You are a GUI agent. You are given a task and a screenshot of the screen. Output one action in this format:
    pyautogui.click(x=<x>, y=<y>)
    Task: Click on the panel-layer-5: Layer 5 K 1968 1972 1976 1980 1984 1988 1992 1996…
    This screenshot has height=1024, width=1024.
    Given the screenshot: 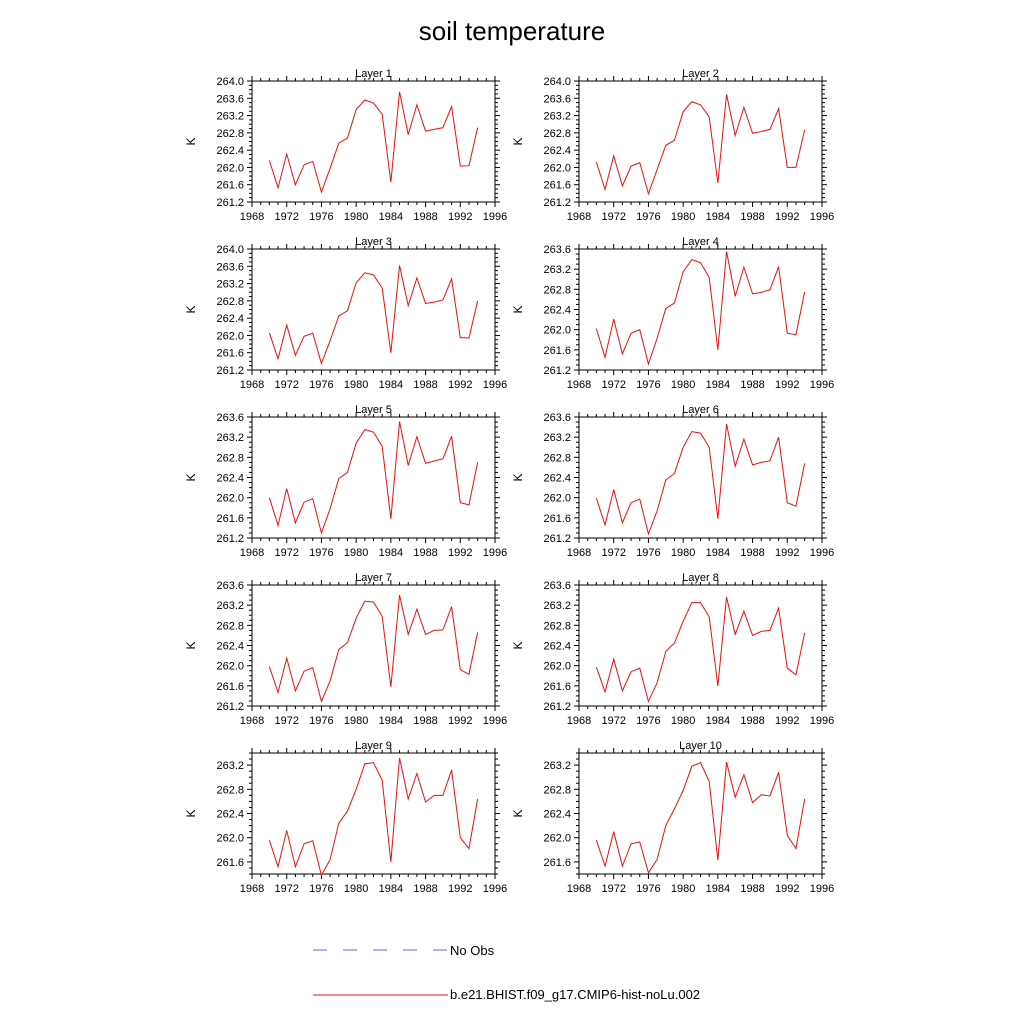 What is the action you would take?
    pyautogui.click(x=345, y=481)
    